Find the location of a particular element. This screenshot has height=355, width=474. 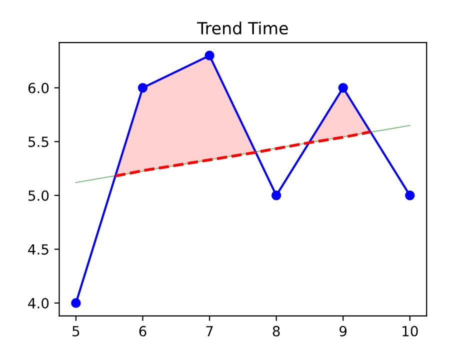

chart-title: Trend Time is located at coordinates (242, 28).